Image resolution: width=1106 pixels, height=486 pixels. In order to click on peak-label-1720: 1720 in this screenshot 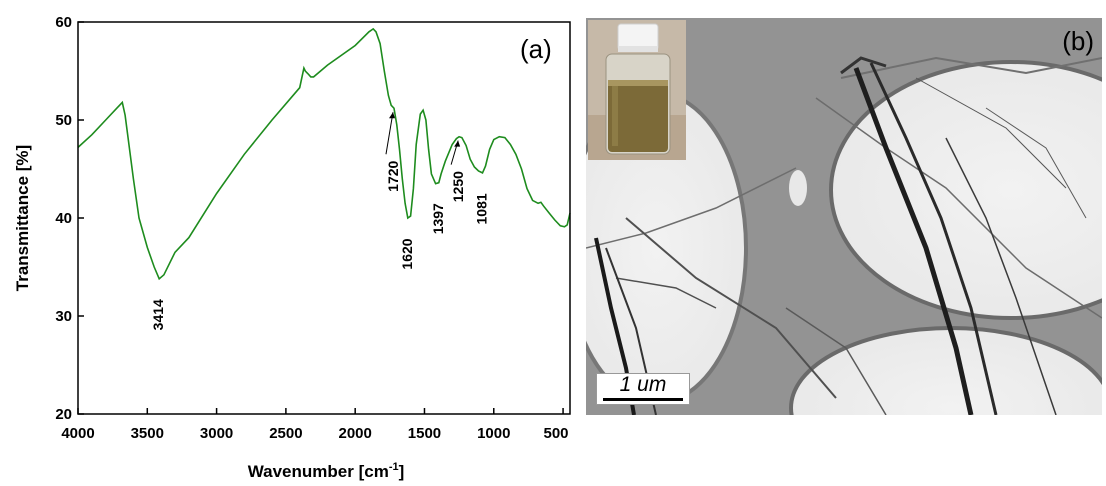, I will do `click(393, 175)`.